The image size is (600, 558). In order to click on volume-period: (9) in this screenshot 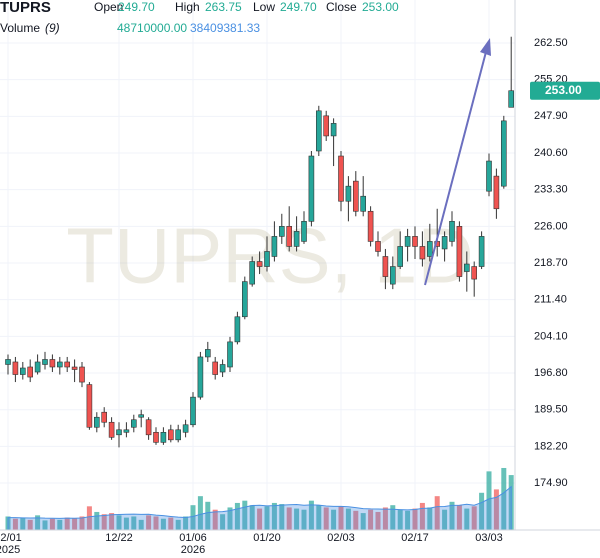, I will do `click(52, 28)`.